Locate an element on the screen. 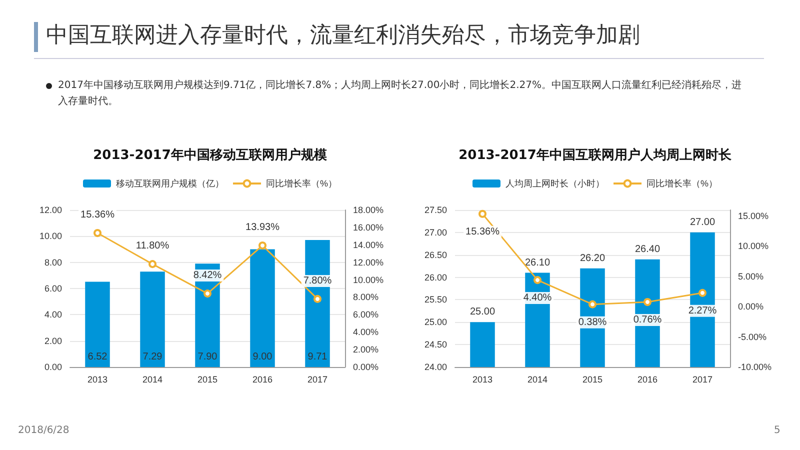 This screenshot has height=450, width=800. y-tick-label: 10.00 is located at coordinates (50, 236).